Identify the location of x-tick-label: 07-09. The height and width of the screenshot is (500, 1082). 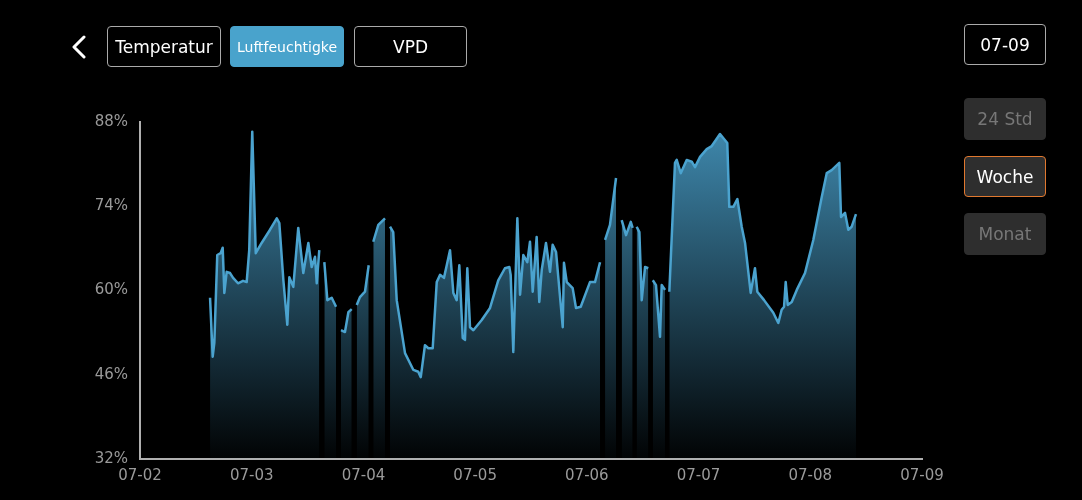
(922, 474).